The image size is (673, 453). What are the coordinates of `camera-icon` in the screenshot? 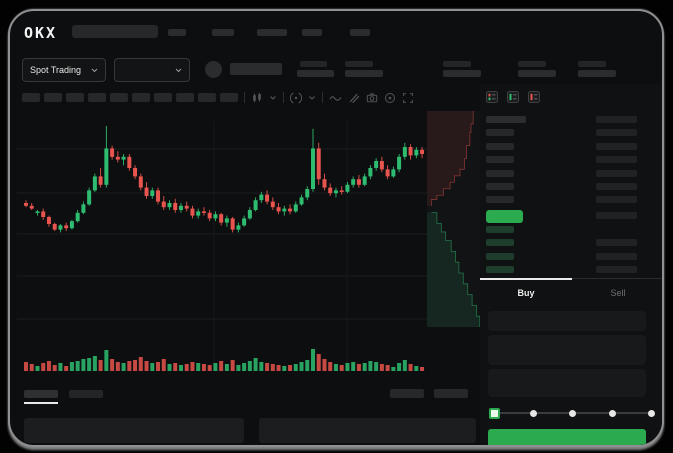 It's located at (372, 98).